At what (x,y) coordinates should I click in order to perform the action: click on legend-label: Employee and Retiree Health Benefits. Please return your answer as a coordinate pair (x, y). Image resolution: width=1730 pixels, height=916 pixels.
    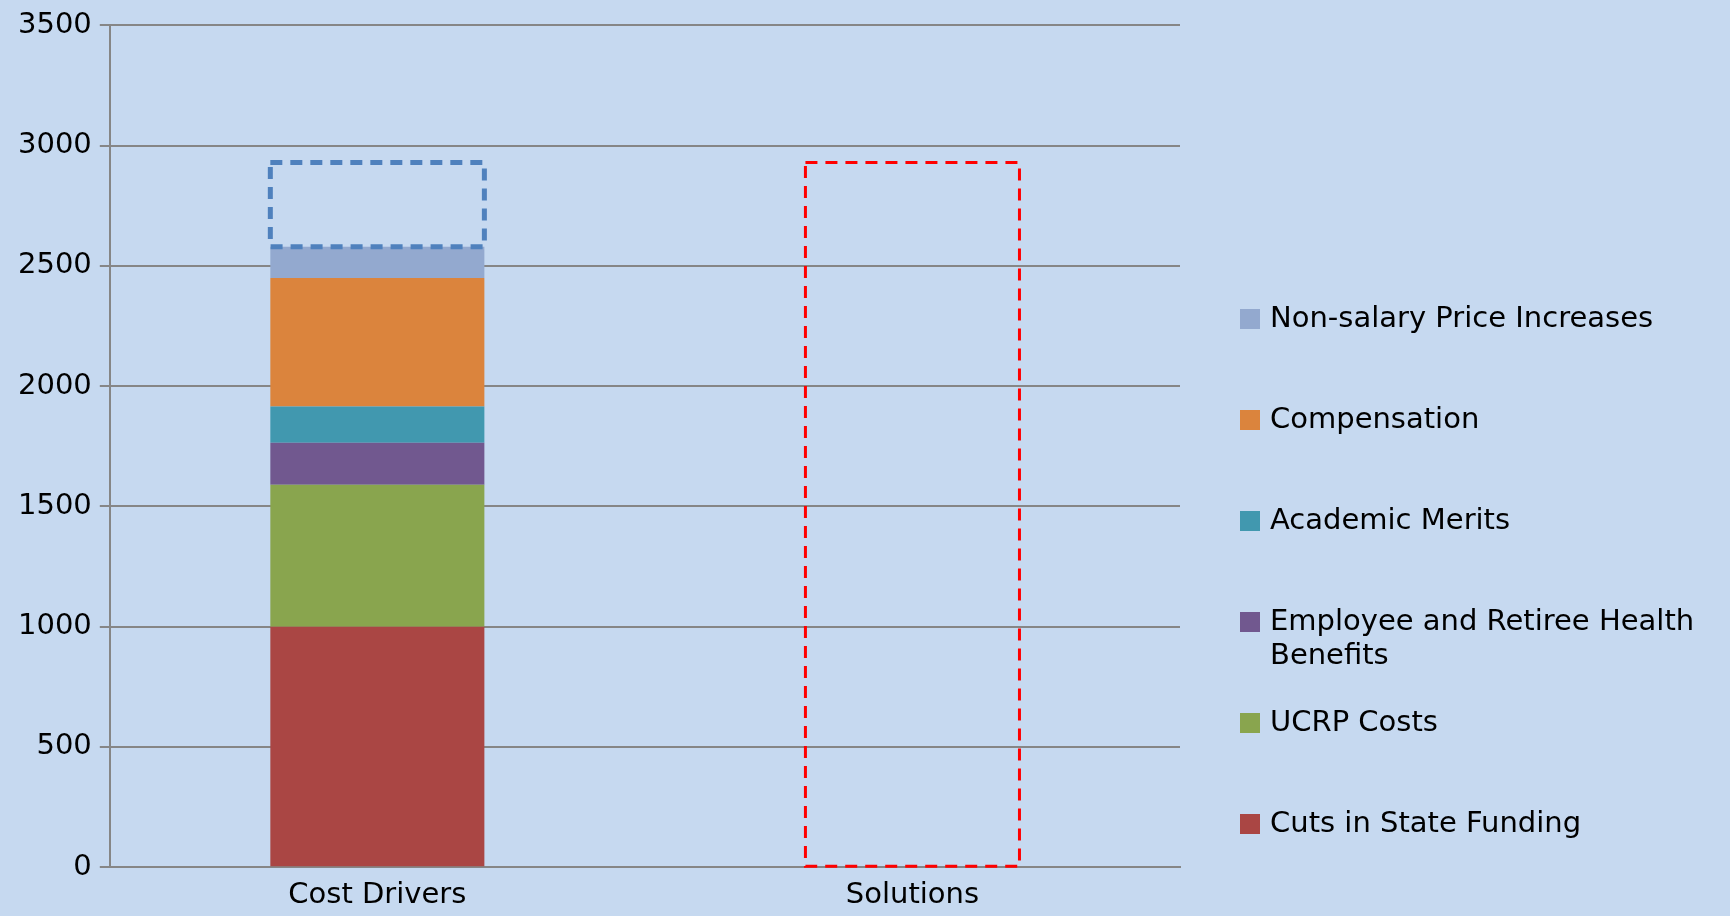
    Looking at the image, I should click on (1483, 637).